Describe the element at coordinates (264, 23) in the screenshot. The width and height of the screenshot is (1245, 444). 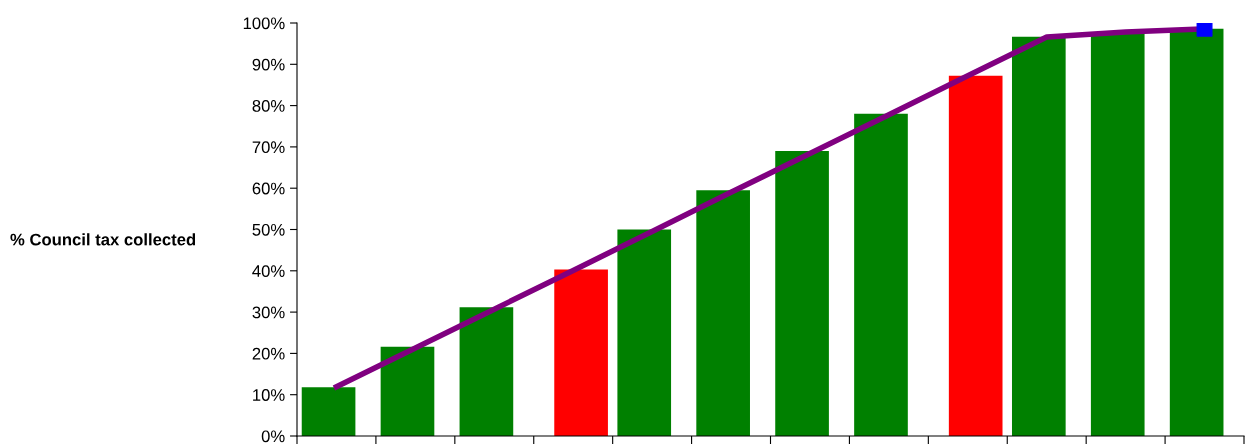
I see `y-tick-label: 100%` at that location.